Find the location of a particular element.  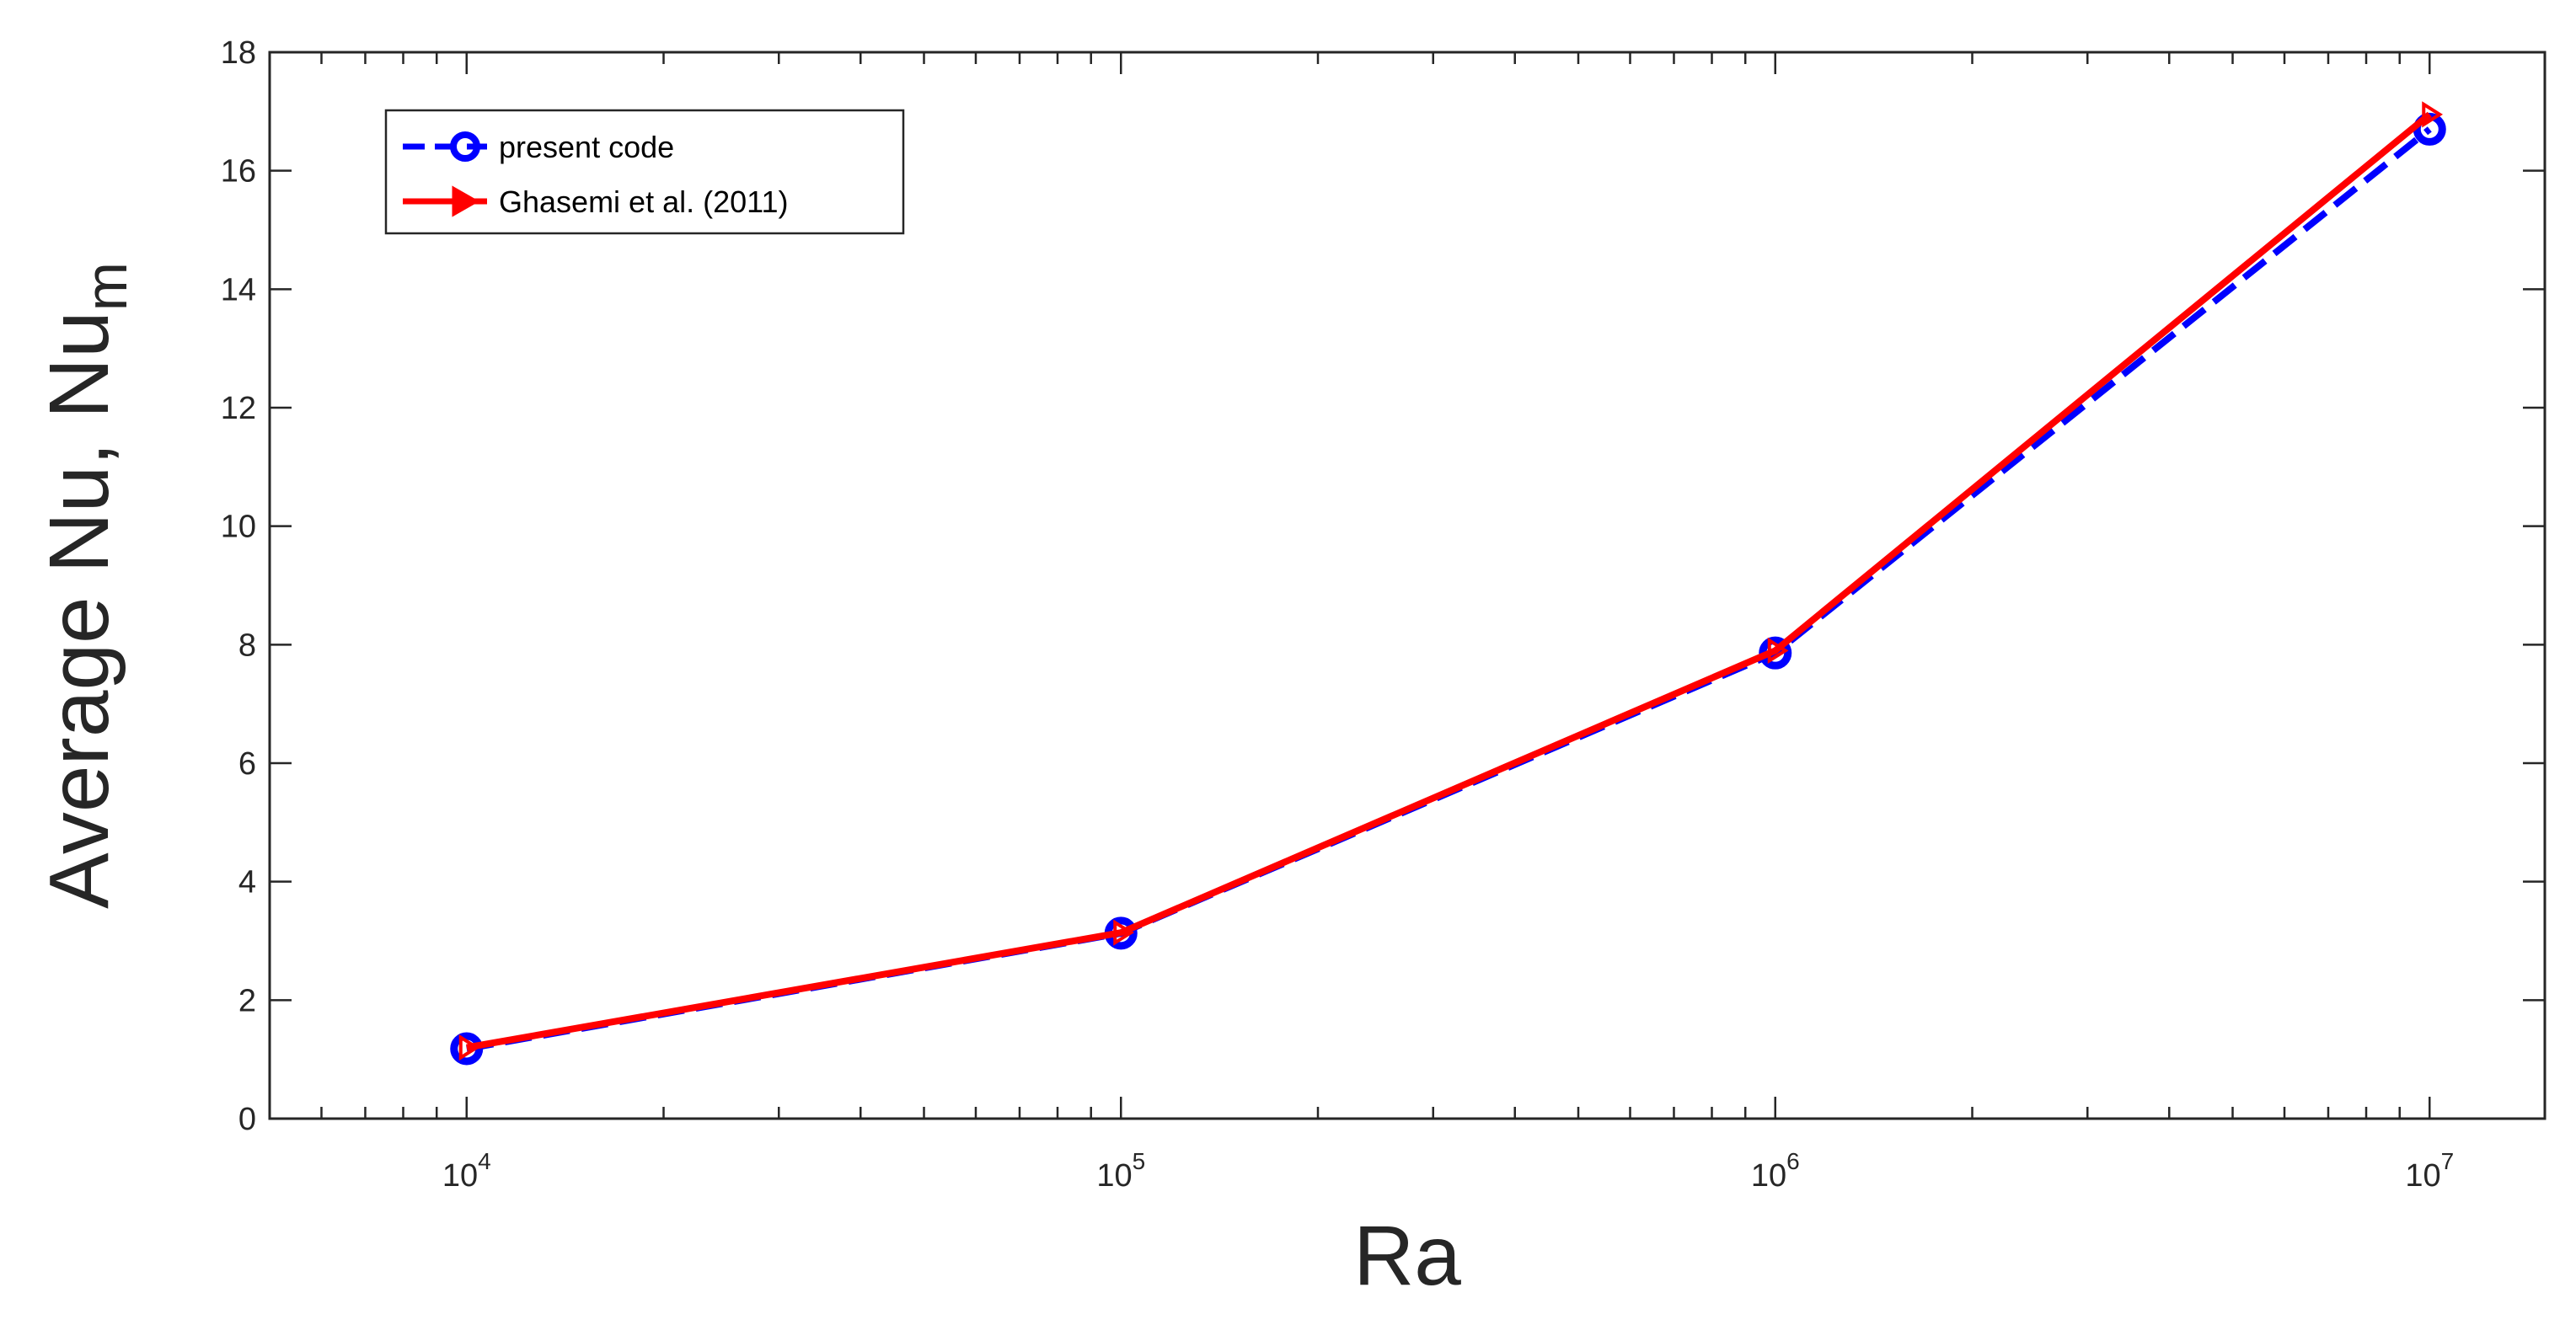

legend-marker-ghasemi is located at coordinates (466, 201).